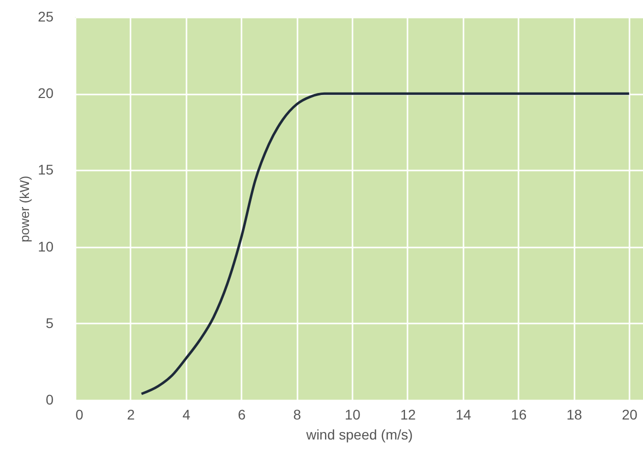 The height and width of the screenshot is (461, 643). What do you see at coordinates (352, 414) in the screenshot?
I see `x-tick-label: 10` at bounding box center [352, 414].